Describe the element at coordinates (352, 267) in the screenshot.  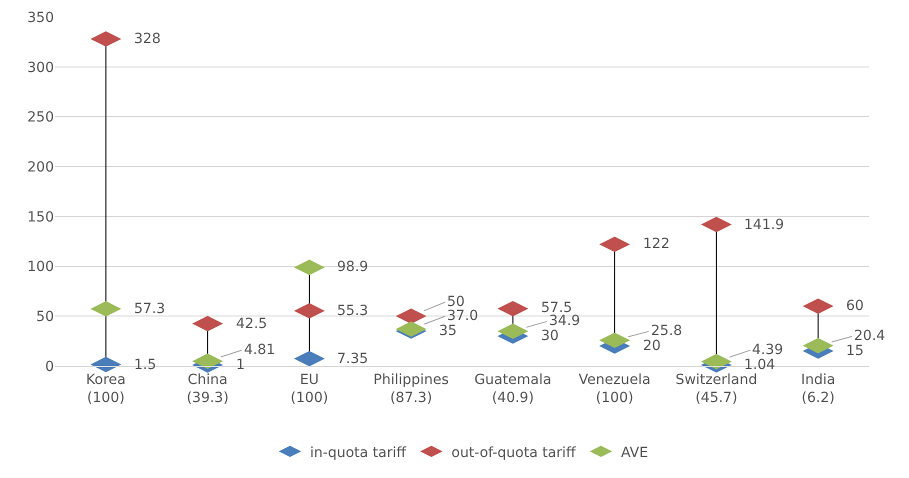
I see `data-label: 98.9` at that location.